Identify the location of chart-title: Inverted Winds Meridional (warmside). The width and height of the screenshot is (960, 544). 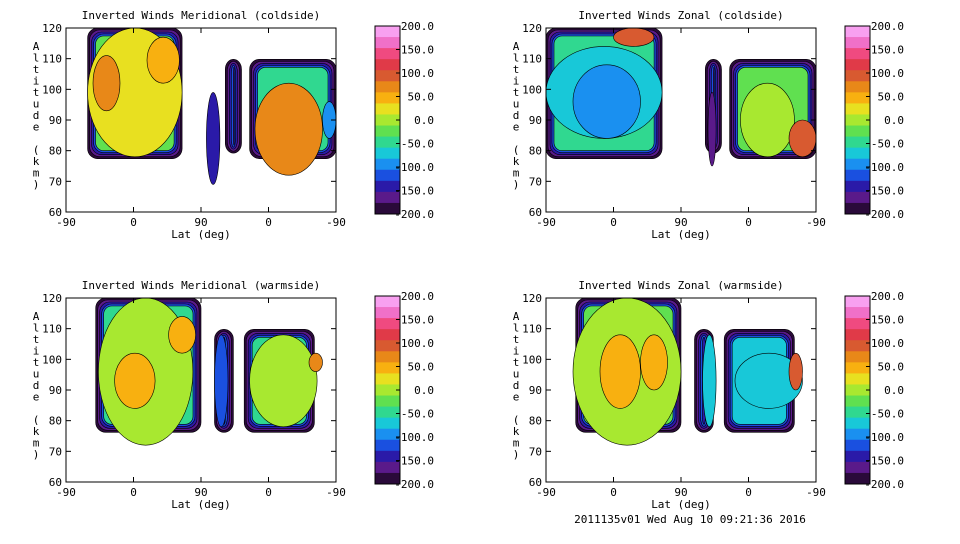
(201, 285).